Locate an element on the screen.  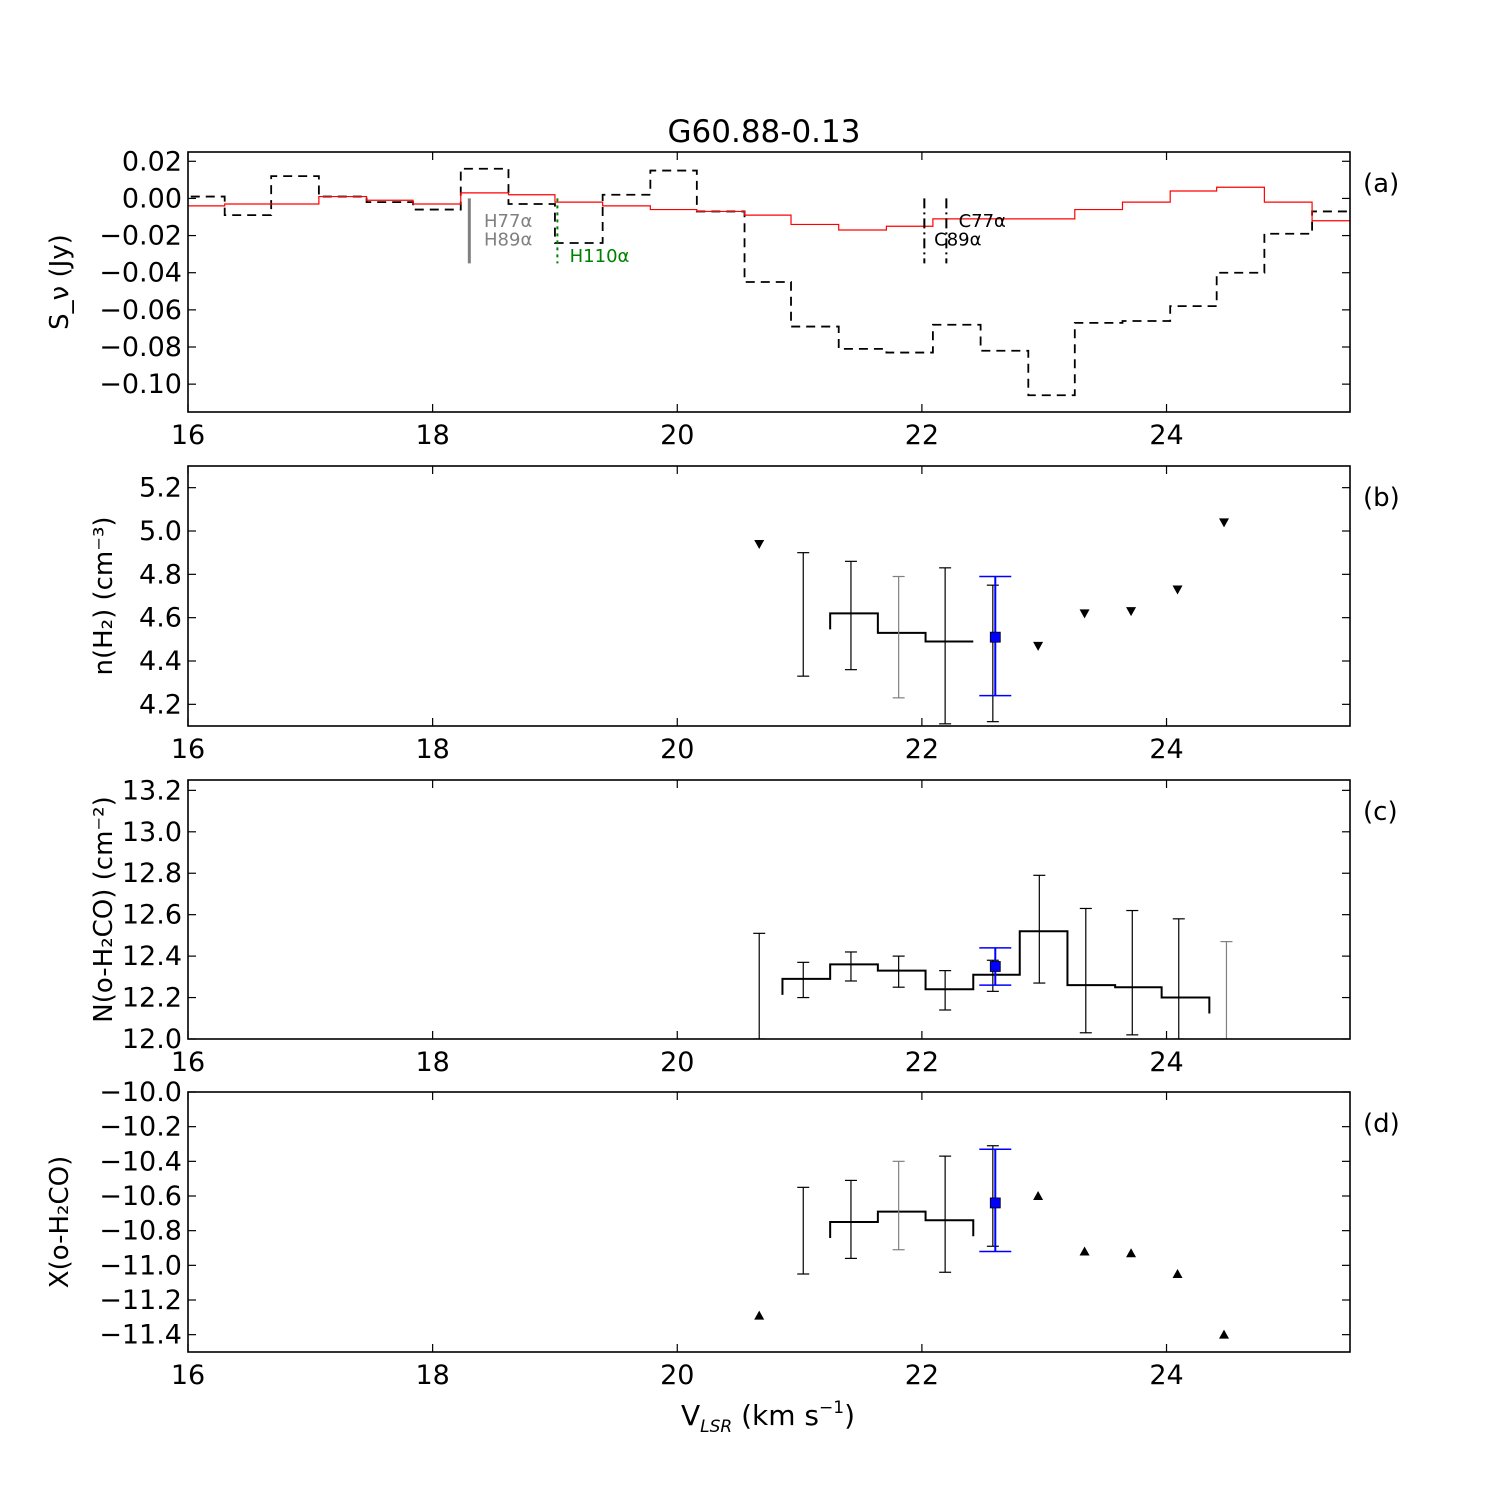
y-tick-label: 12.4 is located at coordinates (152, 956).